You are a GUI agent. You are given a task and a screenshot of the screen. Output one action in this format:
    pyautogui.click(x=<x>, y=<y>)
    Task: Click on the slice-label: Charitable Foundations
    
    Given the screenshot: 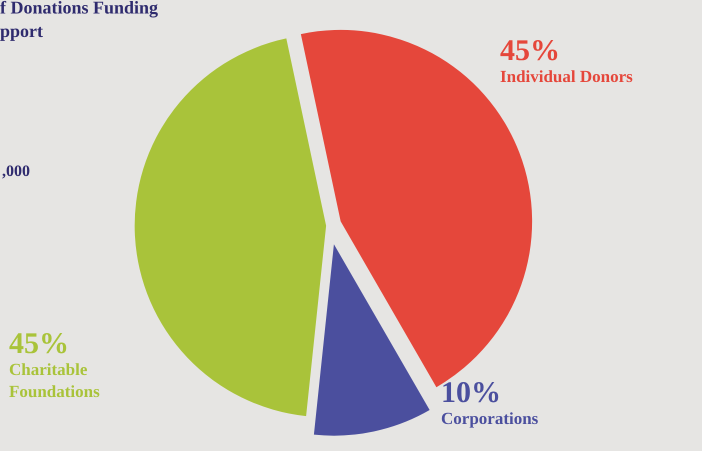 What is the action you would take?
    pyautogui.click(x=54, y=381)
    